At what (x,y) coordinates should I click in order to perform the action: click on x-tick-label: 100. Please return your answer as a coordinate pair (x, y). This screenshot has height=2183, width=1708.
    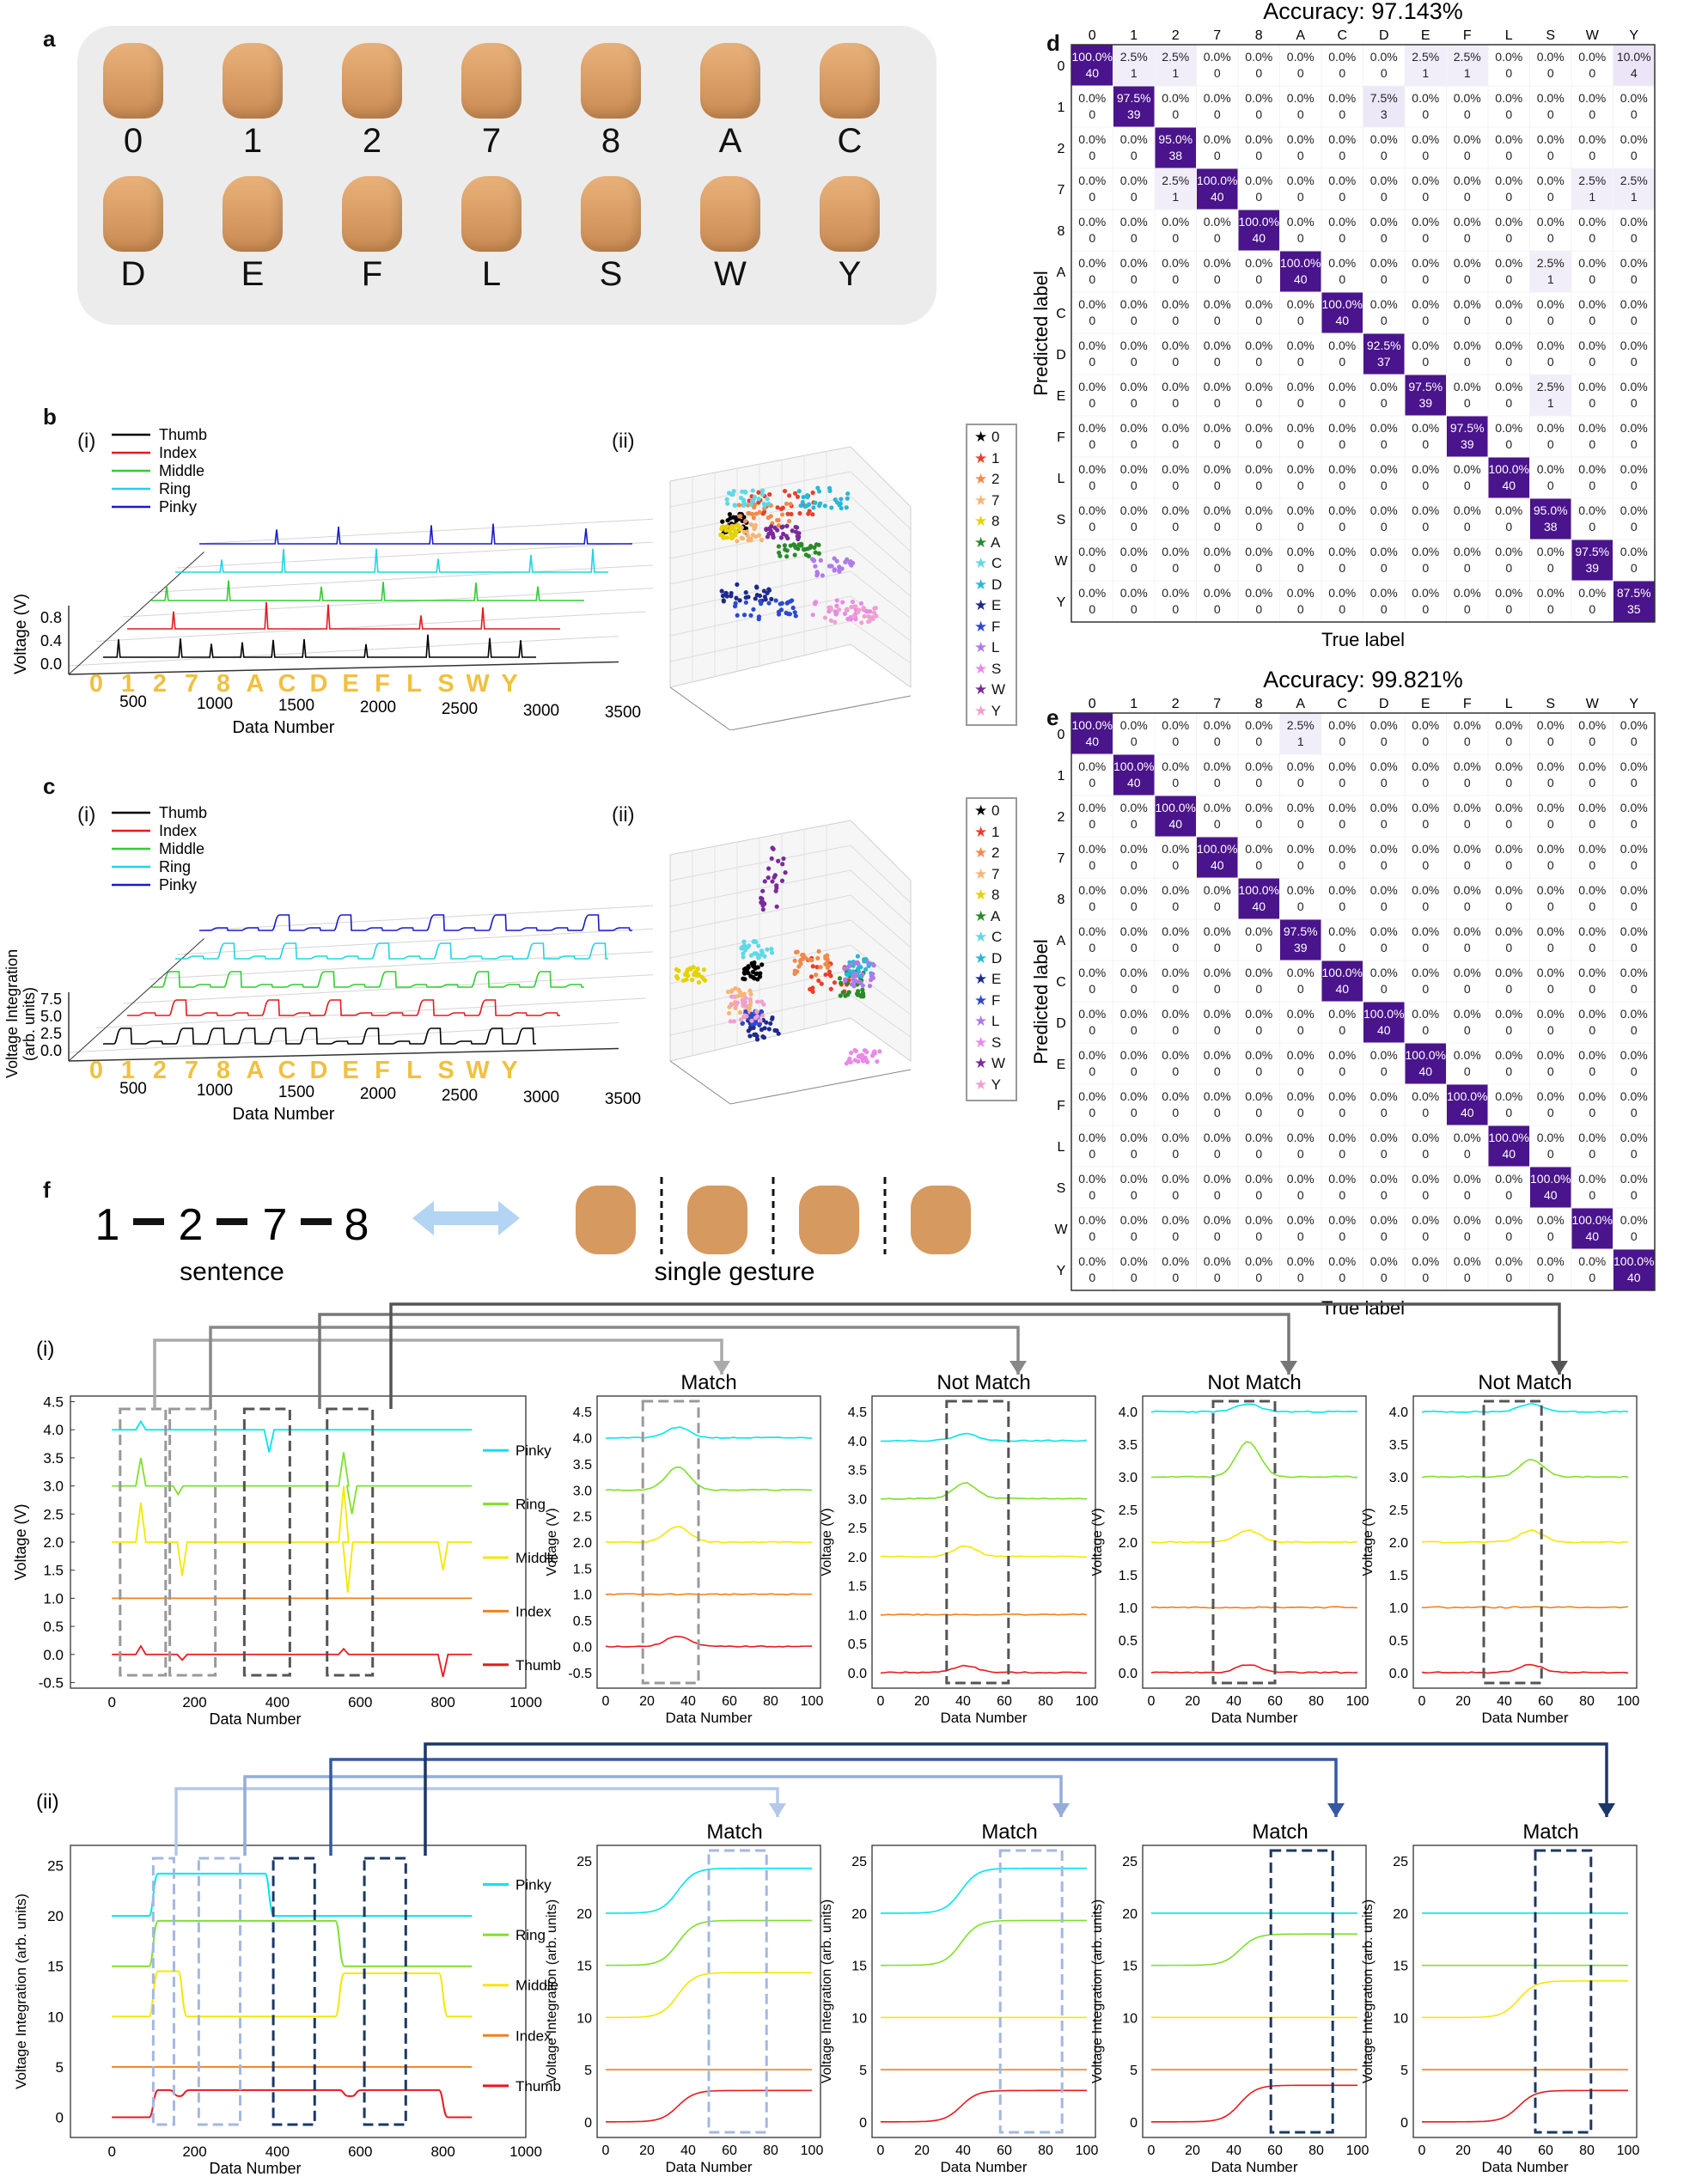
    Looking at the image, I should click on (1087, 2150).